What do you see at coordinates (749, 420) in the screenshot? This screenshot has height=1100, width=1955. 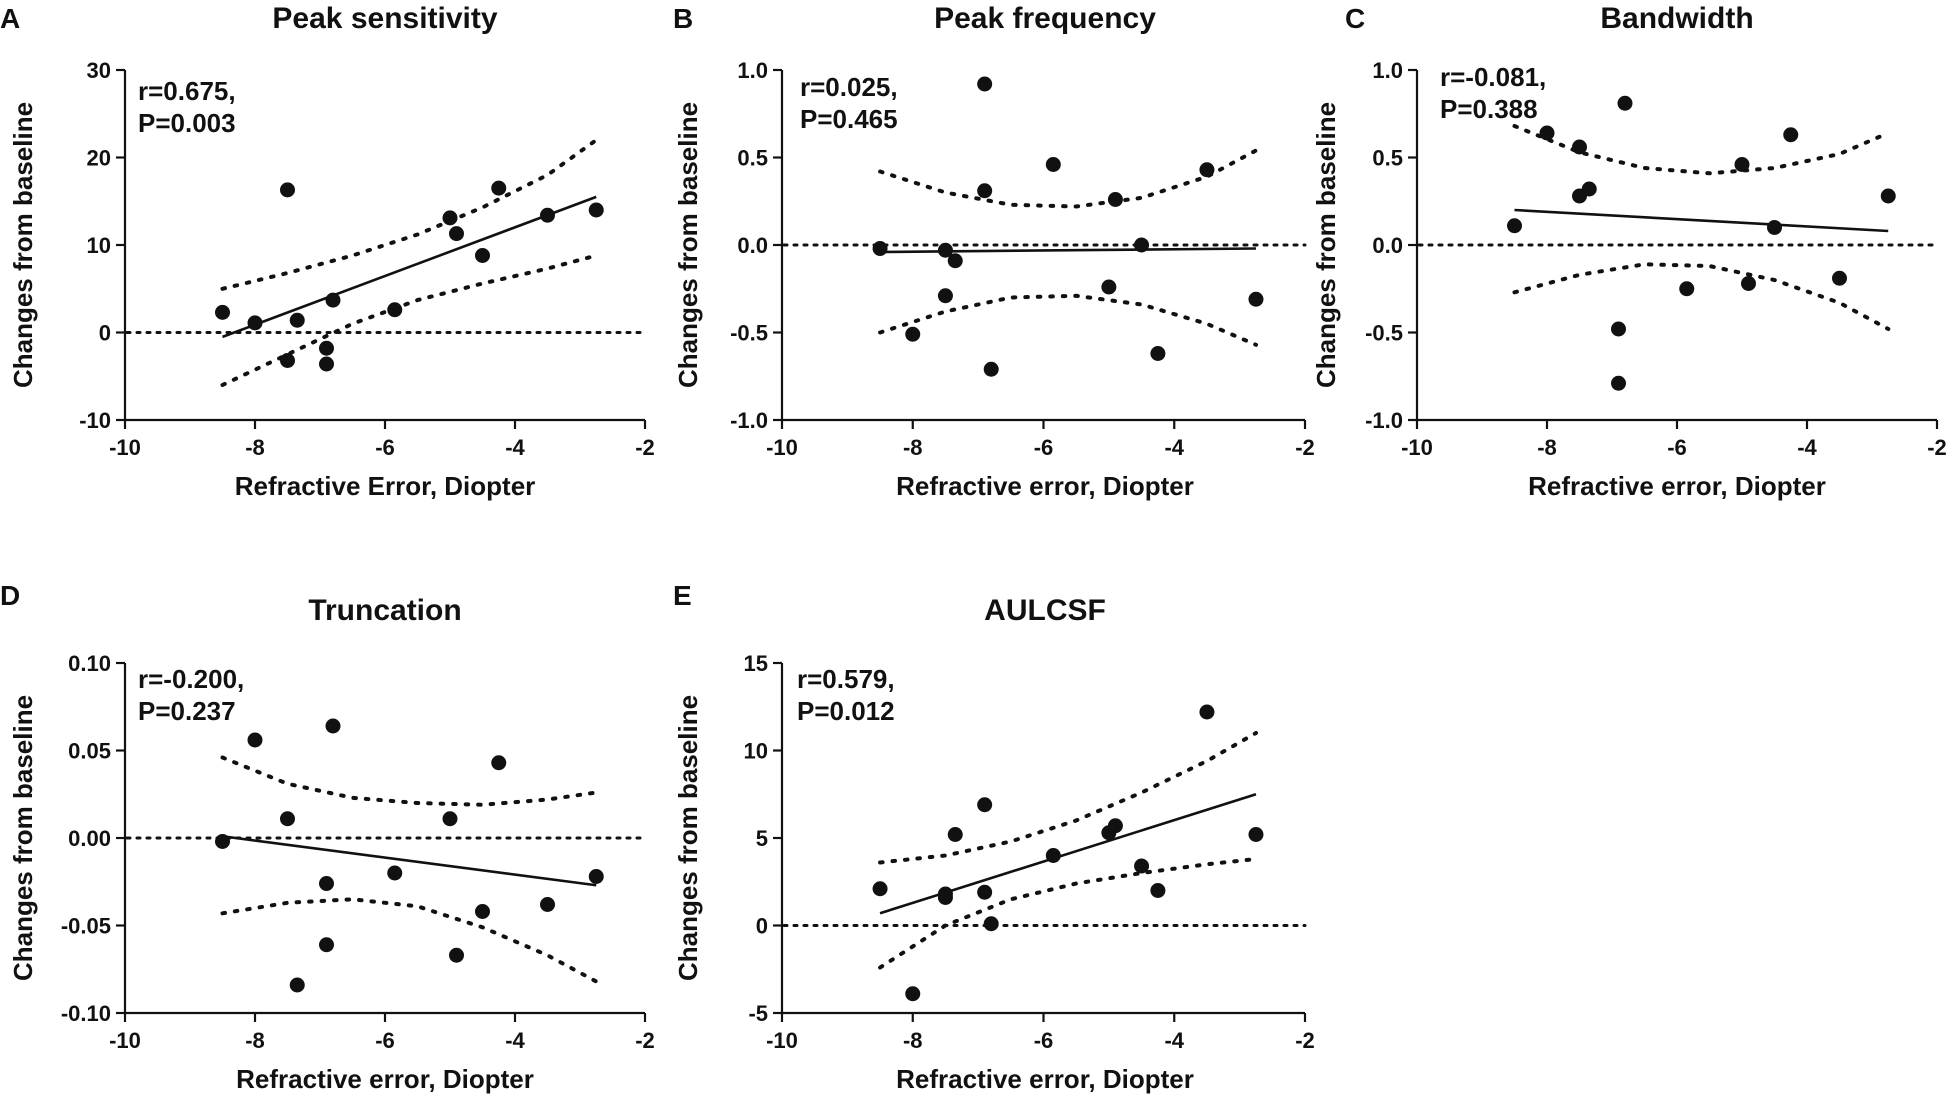 I see `y-tick-label-b: -1.0` at bounding box center [749, 420].